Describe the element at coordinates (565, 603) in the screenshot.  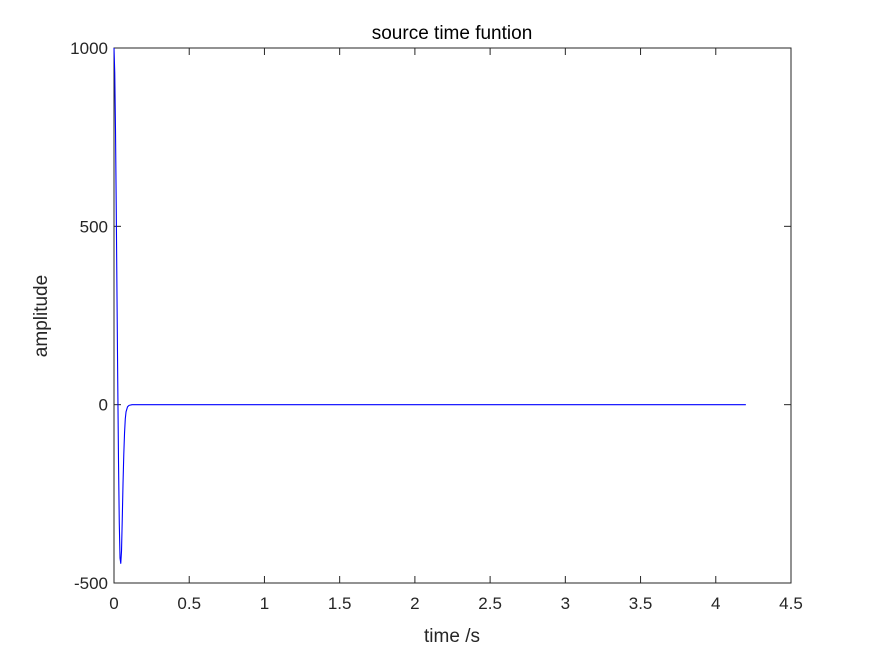
I see `x-tick-label: 3` at that location.